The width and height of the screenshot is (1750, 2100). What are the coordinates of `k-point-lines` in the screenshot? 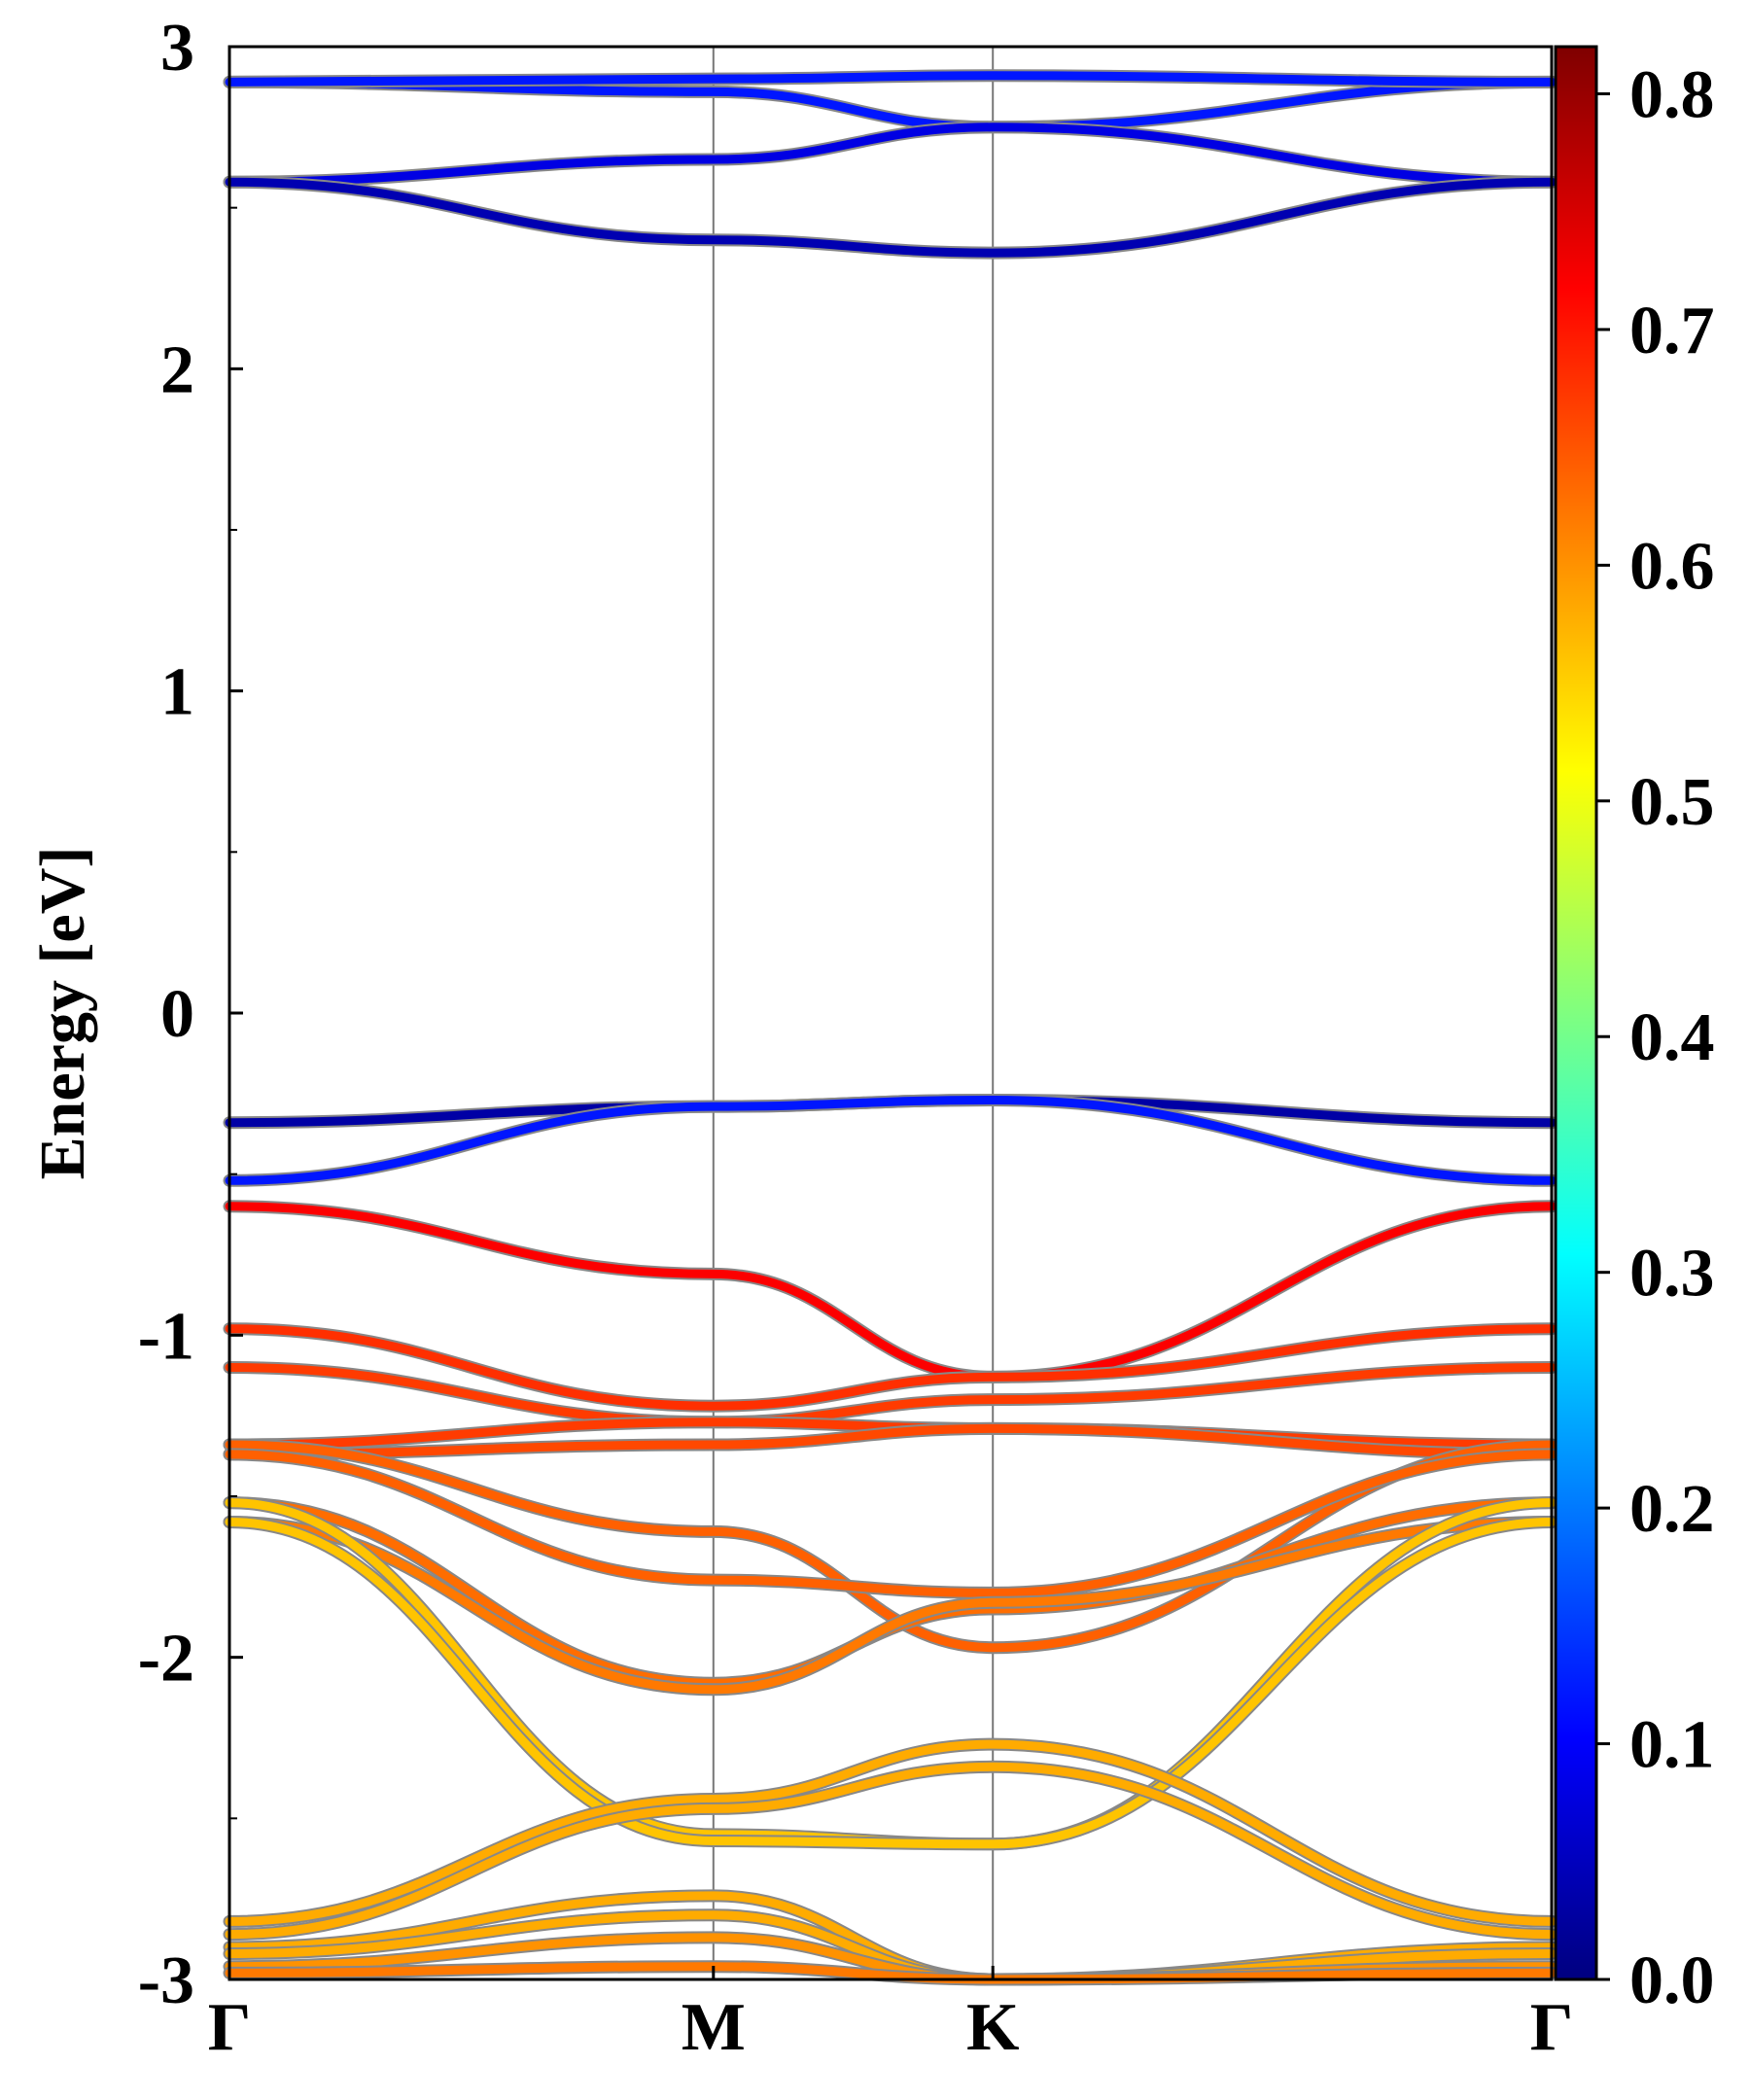 It's located at (853, 1013).